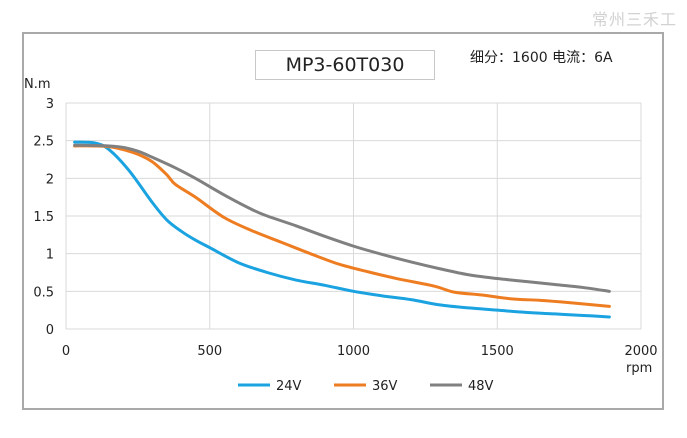 The width and height of the screenshot is (687, 438). I want to click on x-tick-label: 0, so click(66, 351).